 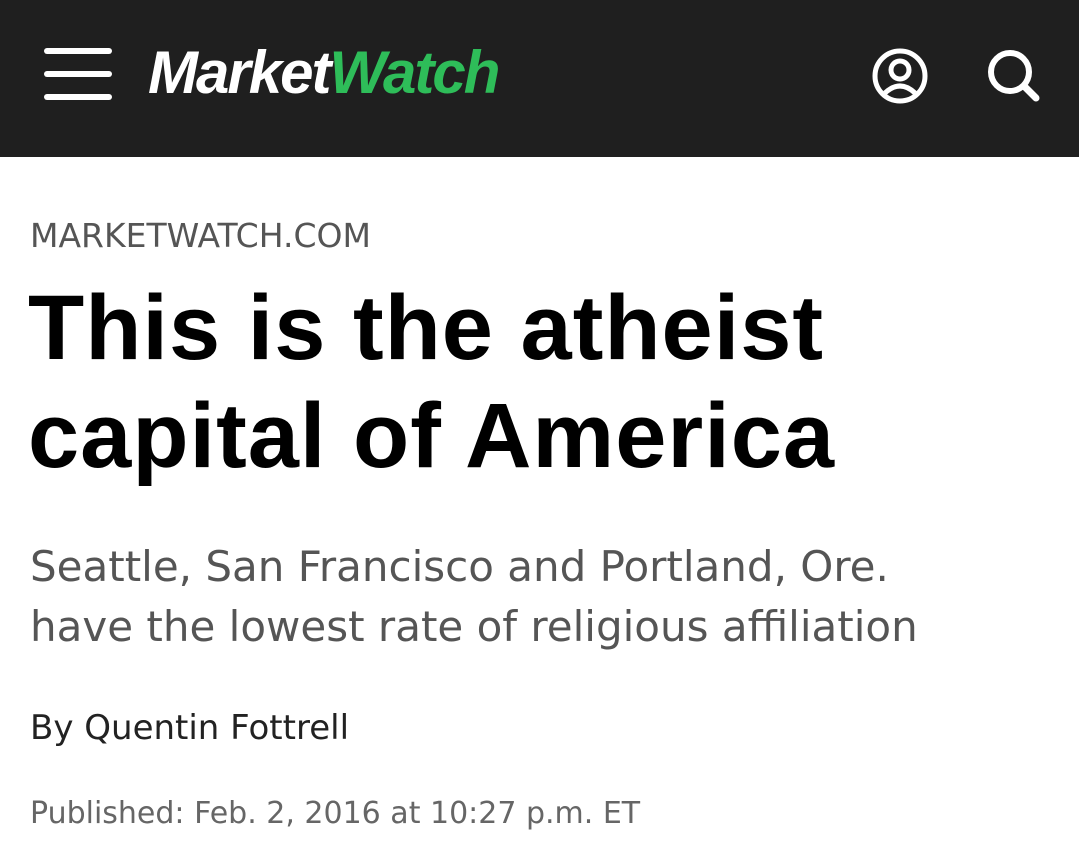 I want to click on byline: By Quentin Fottrell, so click(x=190, y=728).